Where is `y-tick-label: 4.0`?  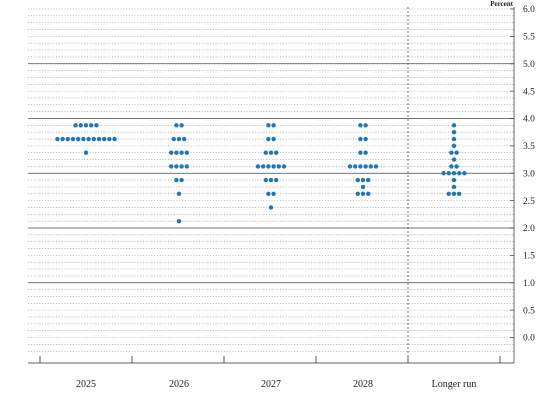 y-tick-label: 4.0 is located at coordinates (529, 120).